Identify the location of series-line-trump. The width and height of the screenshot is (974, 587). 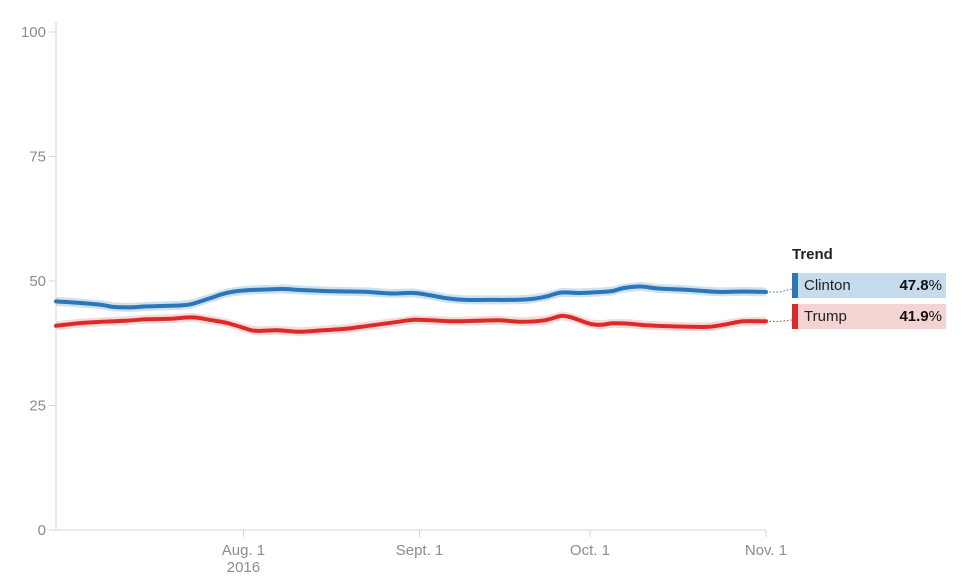
(411, 323).